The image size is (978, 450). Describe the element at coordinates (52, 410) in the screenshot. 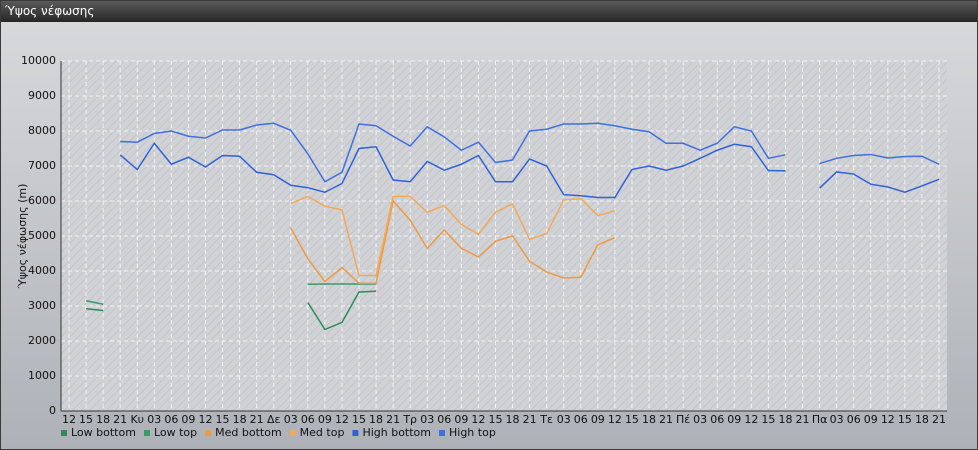

I see `y-tick-label: 0` at that location.